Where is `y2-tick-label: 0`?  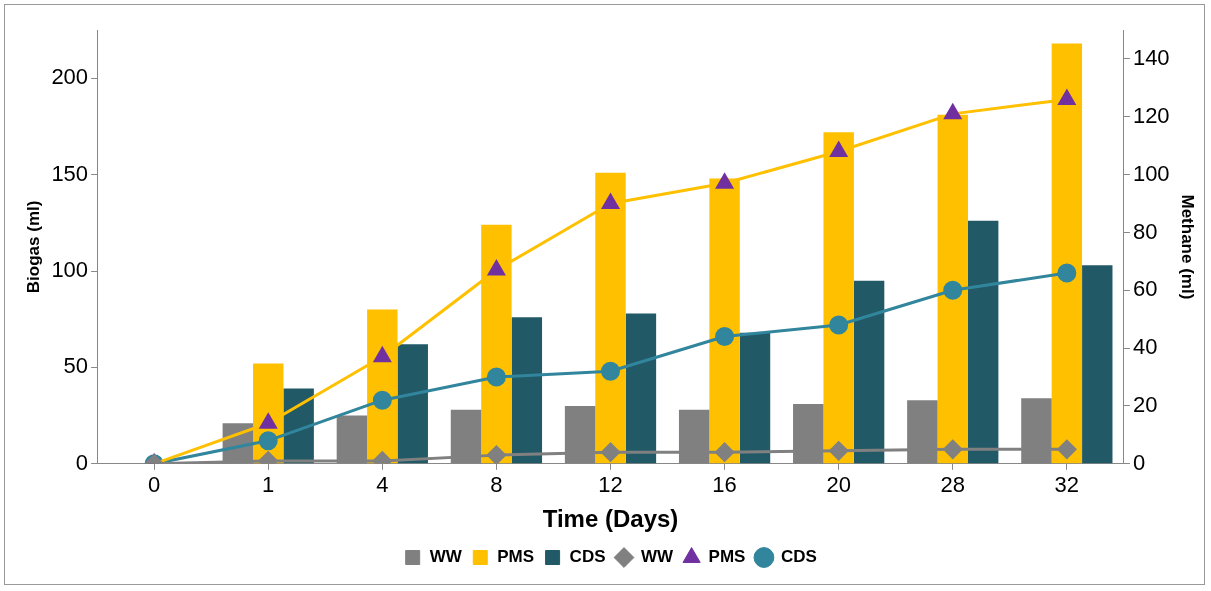 y2-tick-label: 0 is located at coordinates (1139, 462).